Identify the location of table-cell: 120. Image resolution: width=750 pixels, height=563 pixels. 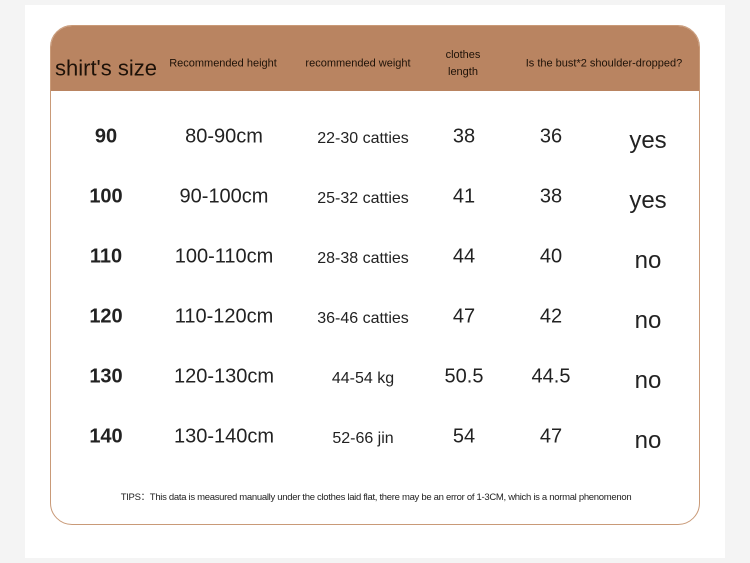
(106, 316).